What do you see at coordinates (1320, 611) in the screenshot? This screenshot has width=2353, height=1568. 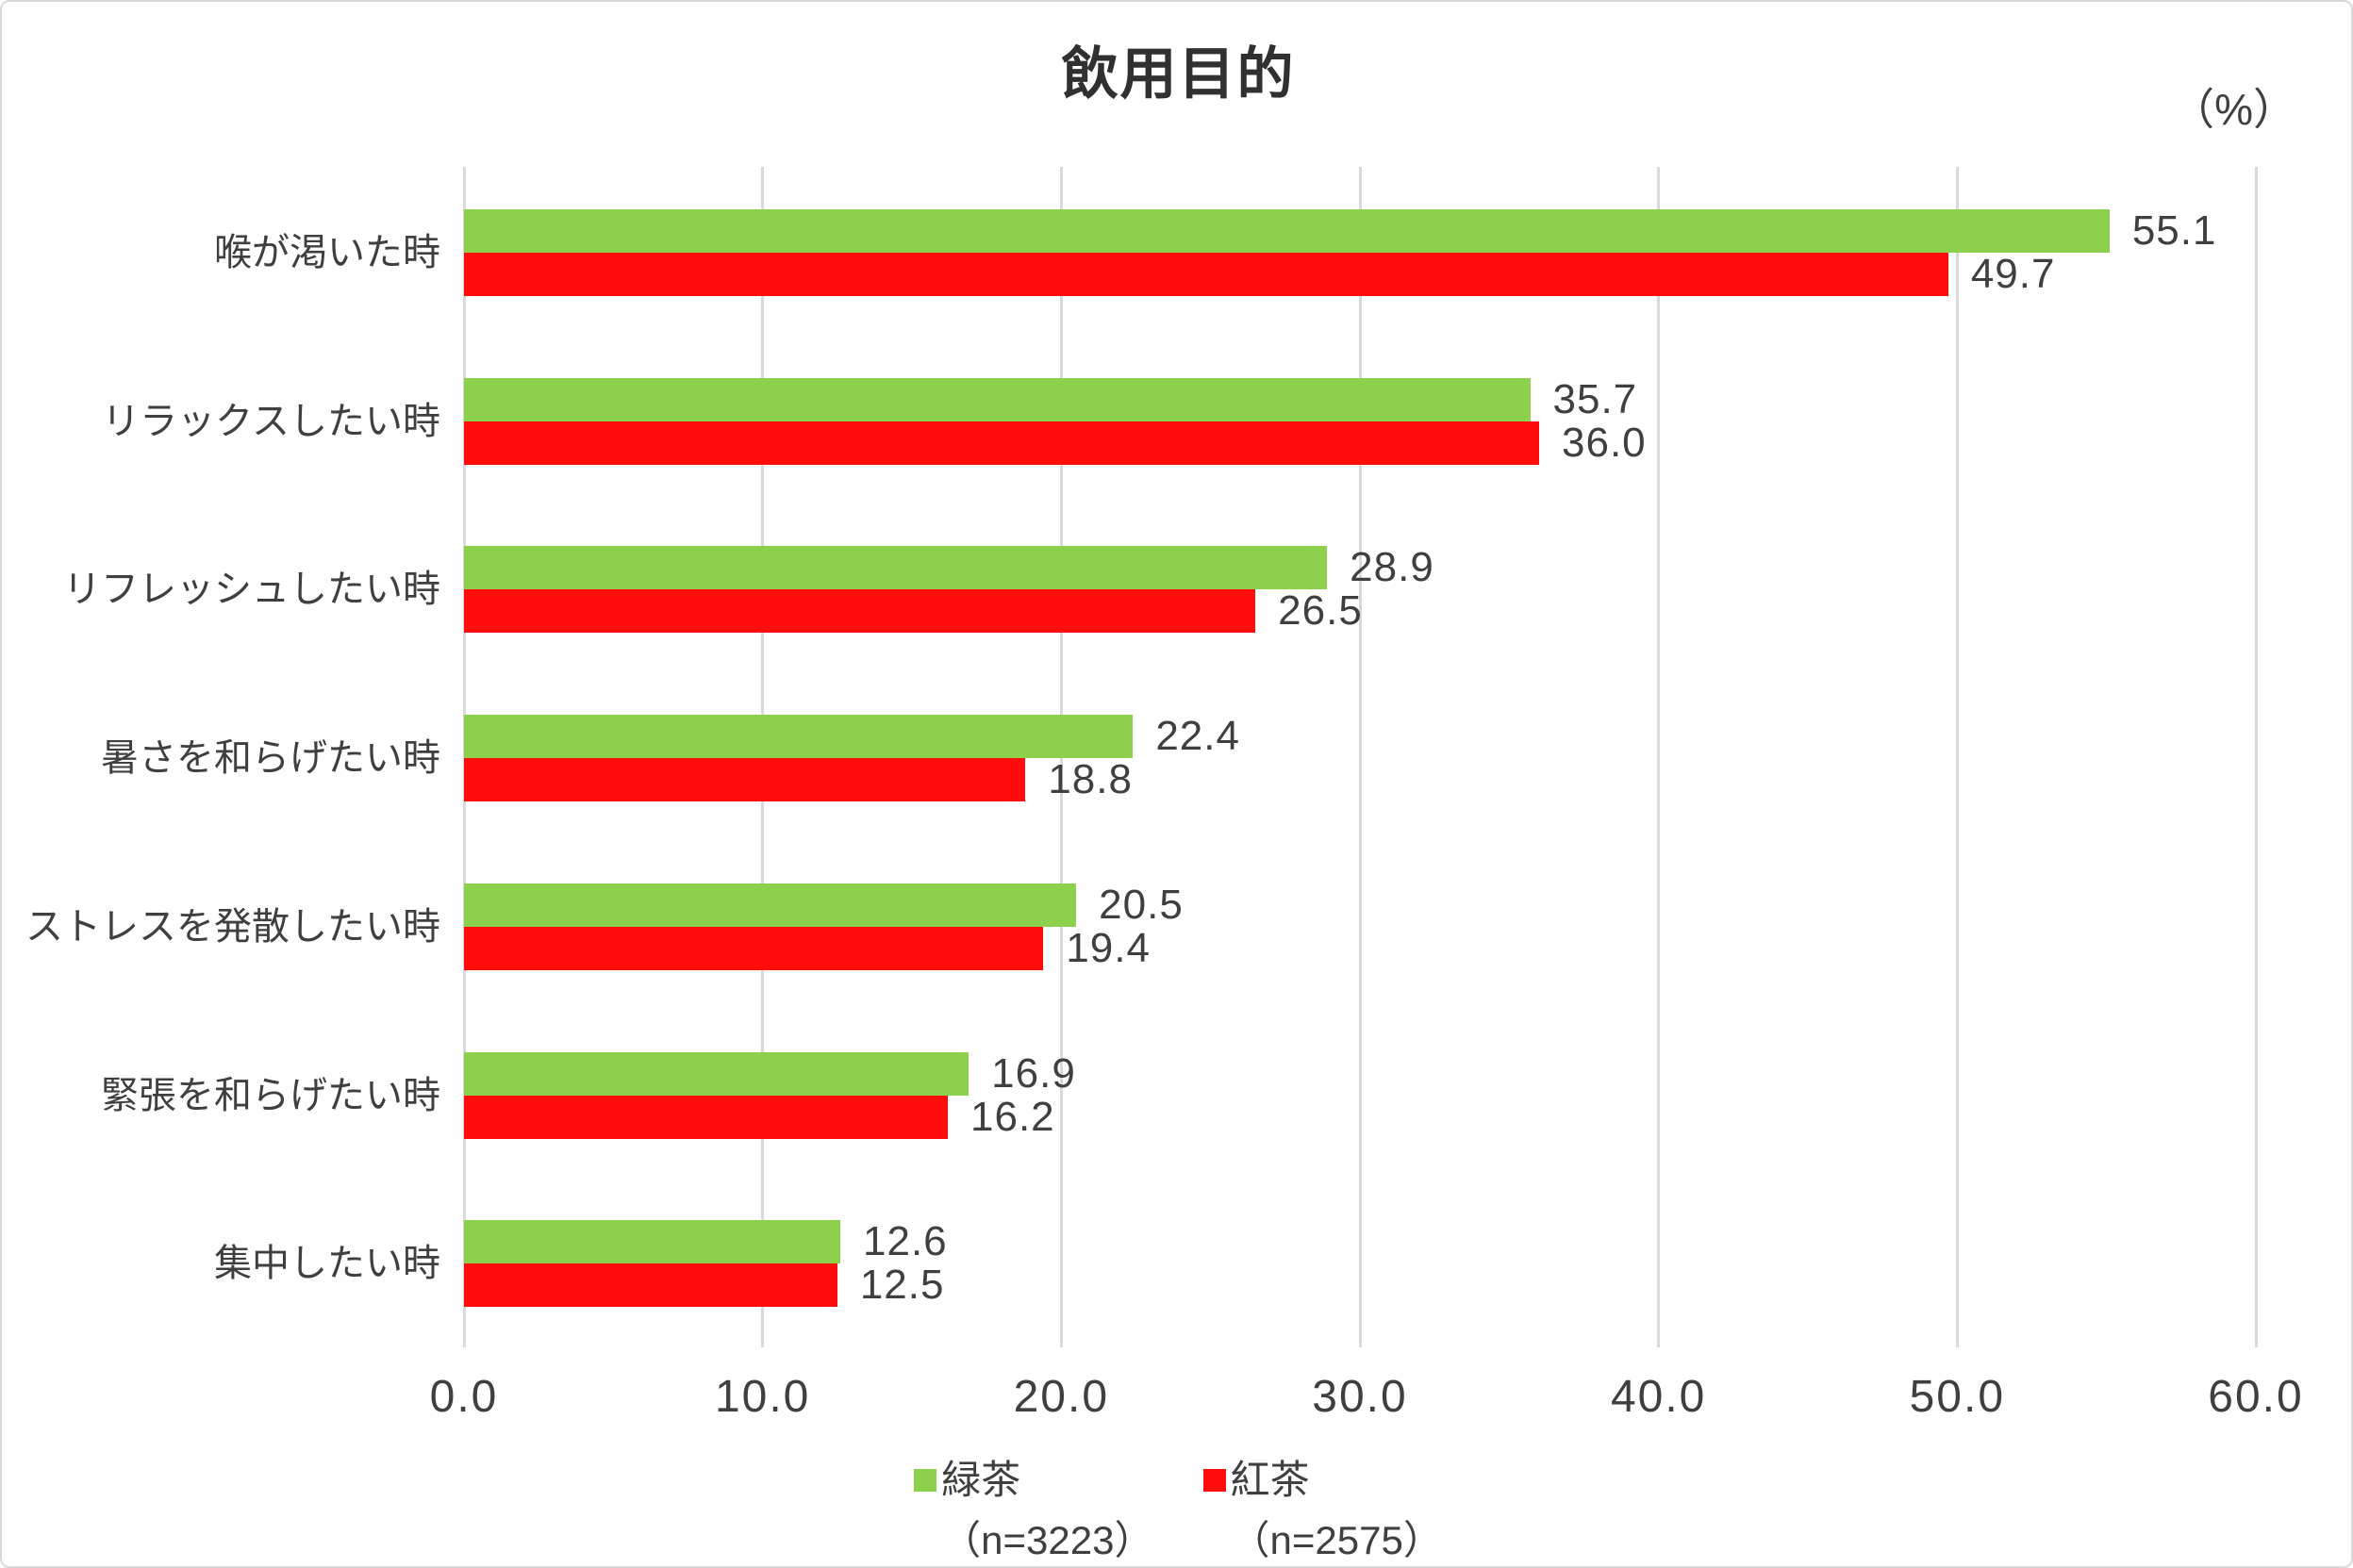 I see `value-label: 26.5` at bounding box center [1320, 611].